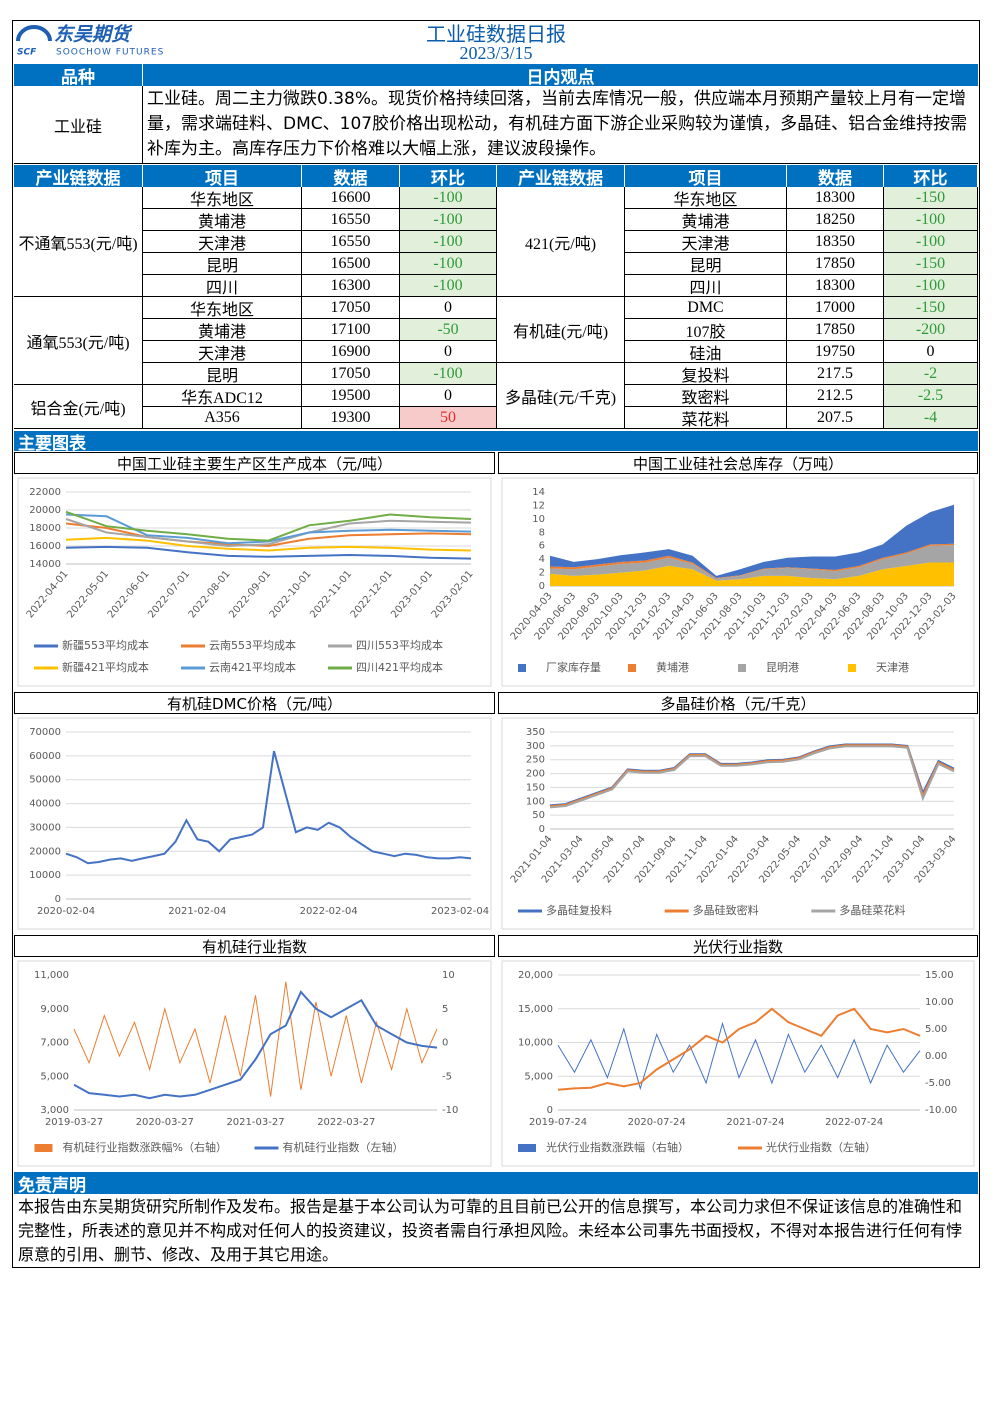 The image size is (992, 1403). What do you see at coordinates (561, 242) in the screenshot?
I see `group-label: 421(元/吨)` at bounding box center [561, 242].